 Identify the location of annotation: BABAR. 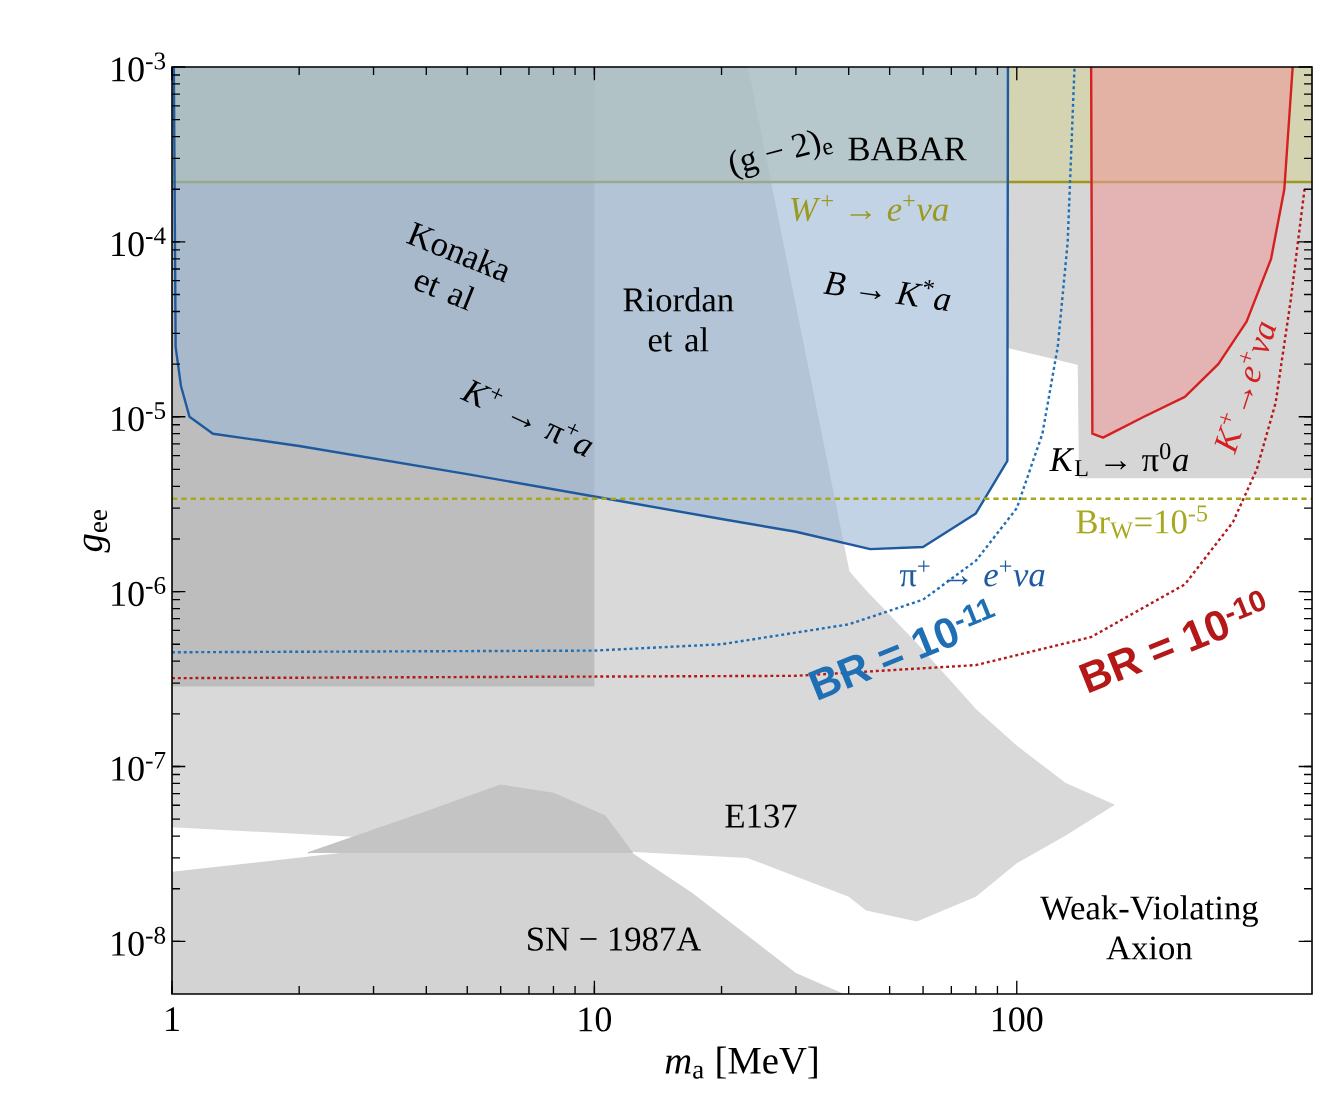
(907, 149).